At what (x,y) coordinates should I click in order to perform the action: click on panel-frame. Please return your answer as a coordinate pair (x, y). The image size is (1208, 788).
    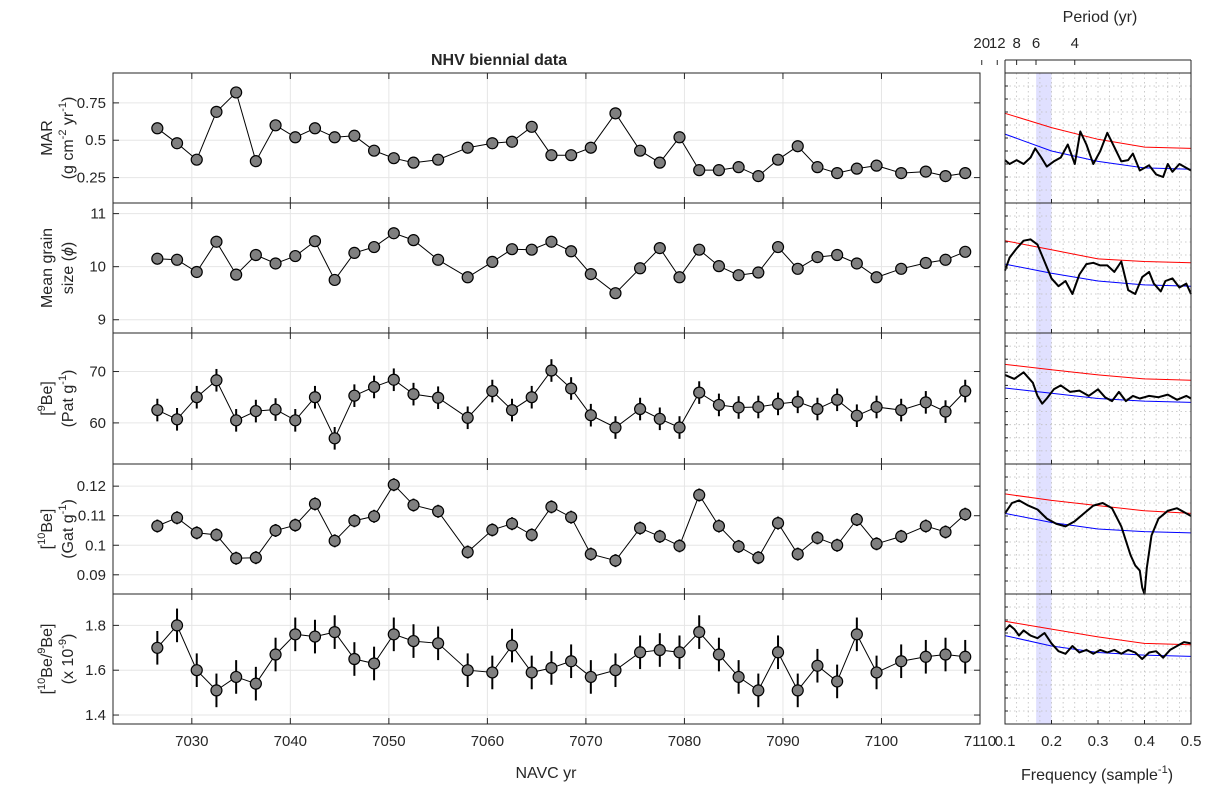
    Looking at the image, I should click on (546, 138).